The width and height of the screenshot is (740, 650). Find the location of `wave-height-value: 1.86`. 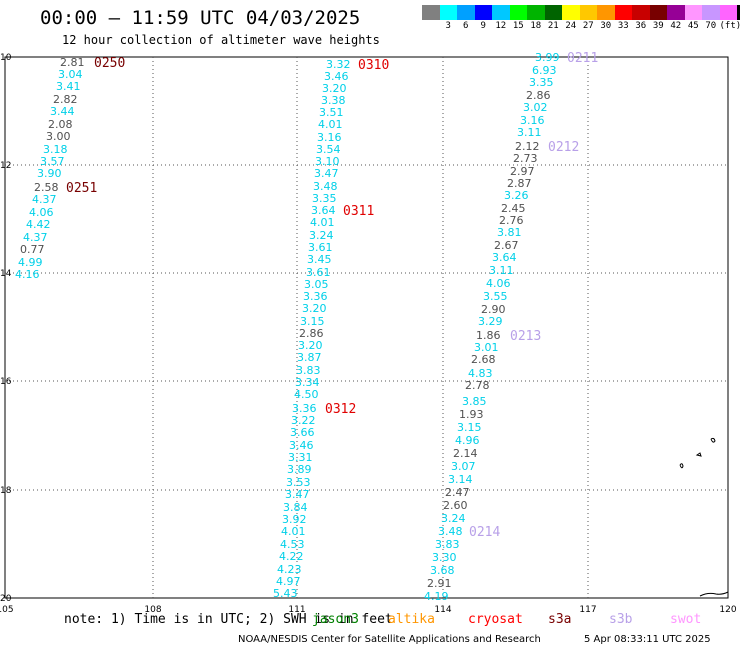

wave-height-value: 1.86 is located at coordinates (488, 335).